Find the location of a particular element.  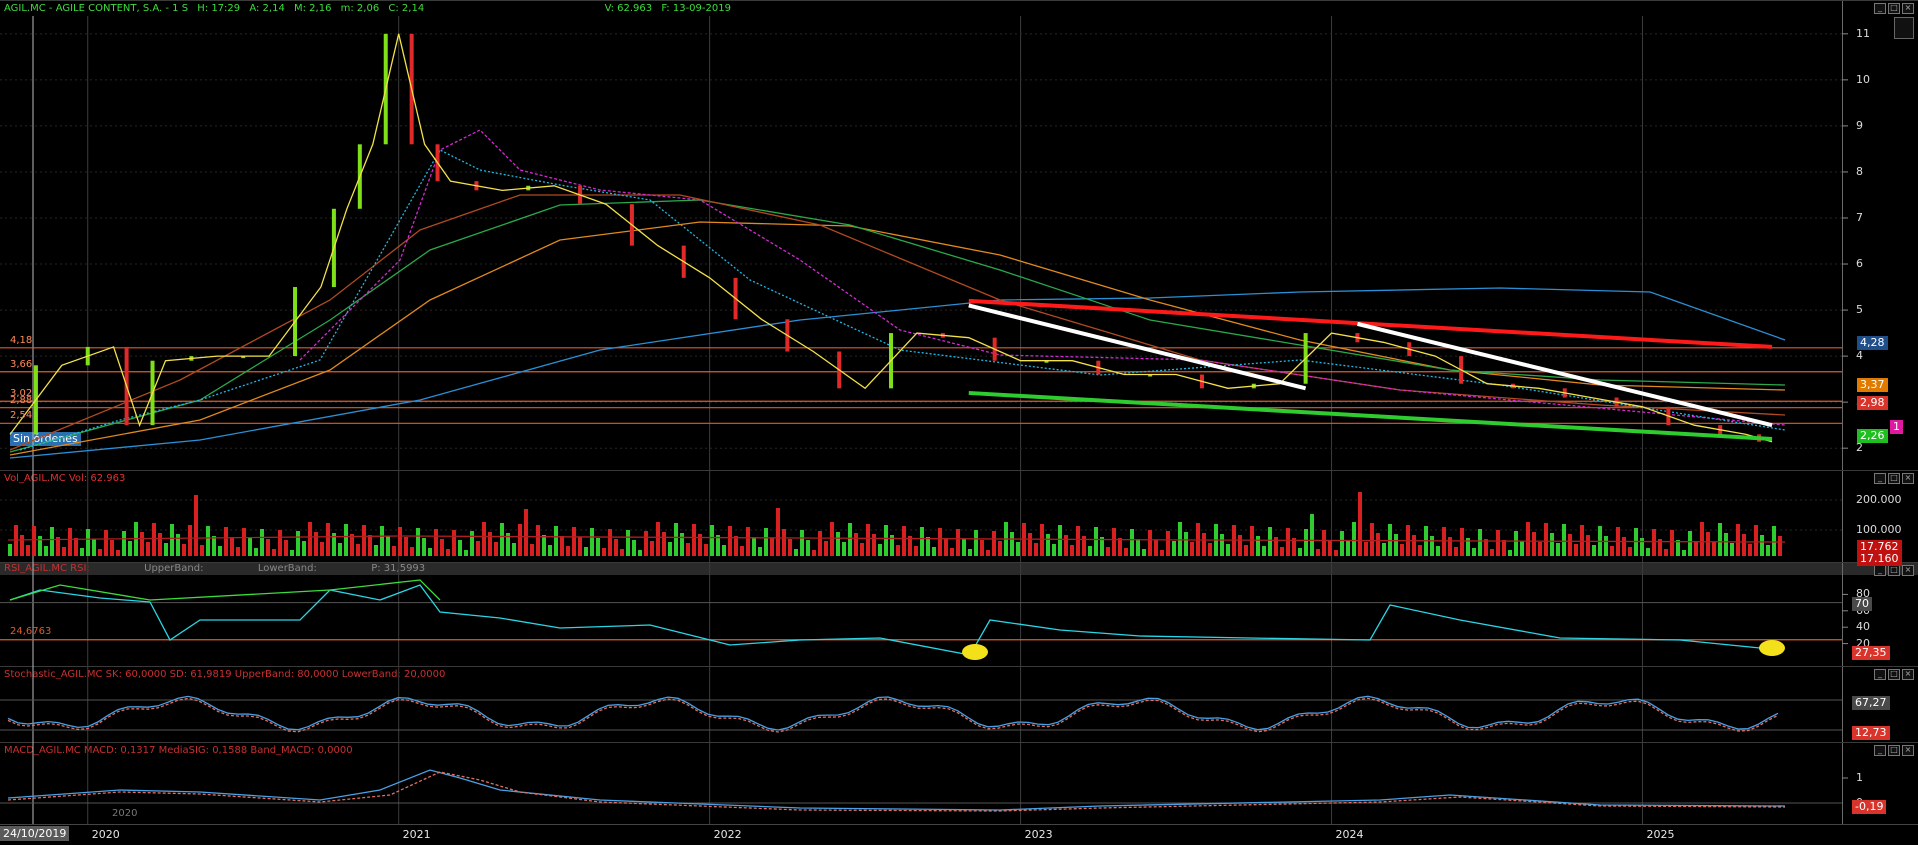

price-window-buttons: _ □ × is located at coordinates (1894, 8).